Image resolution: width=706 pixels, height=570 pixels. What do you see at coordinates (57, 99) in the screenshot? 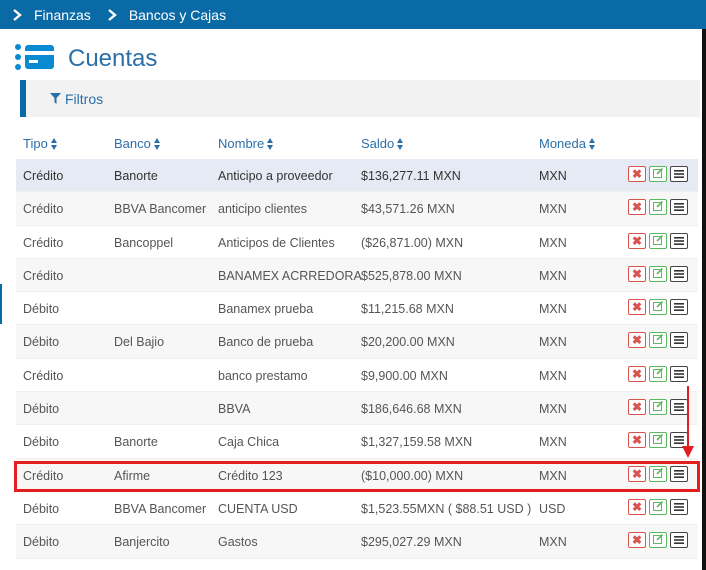
I see `filter-icon` at bounding box center [57, 99].